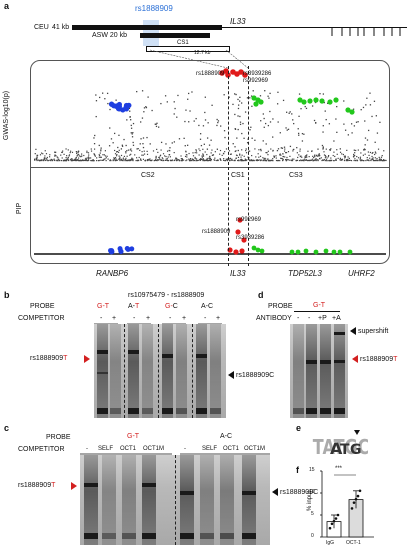  What do you see at coordinates (339, 469) in the screenshot?
I see `chart-f-significance: ***` at bounding box center [339, 469].